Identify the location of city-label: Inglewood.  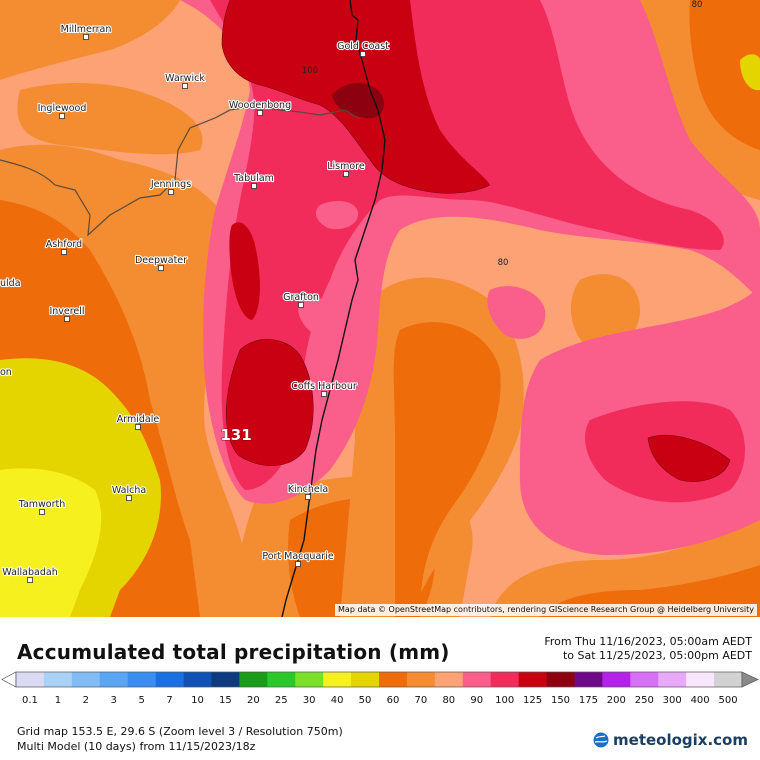
(62, 108).